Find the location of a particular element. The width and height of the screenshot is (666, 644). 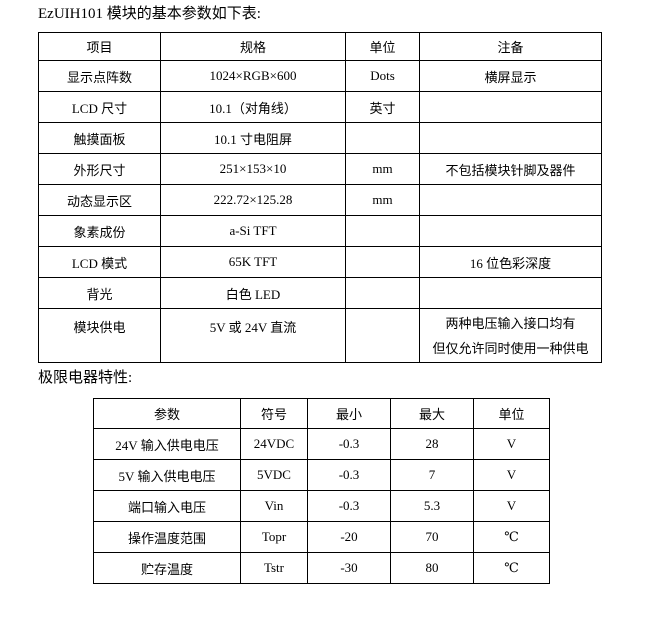

table-row: 象素成份 a-Si TFT is located at coordinates (320, 231).